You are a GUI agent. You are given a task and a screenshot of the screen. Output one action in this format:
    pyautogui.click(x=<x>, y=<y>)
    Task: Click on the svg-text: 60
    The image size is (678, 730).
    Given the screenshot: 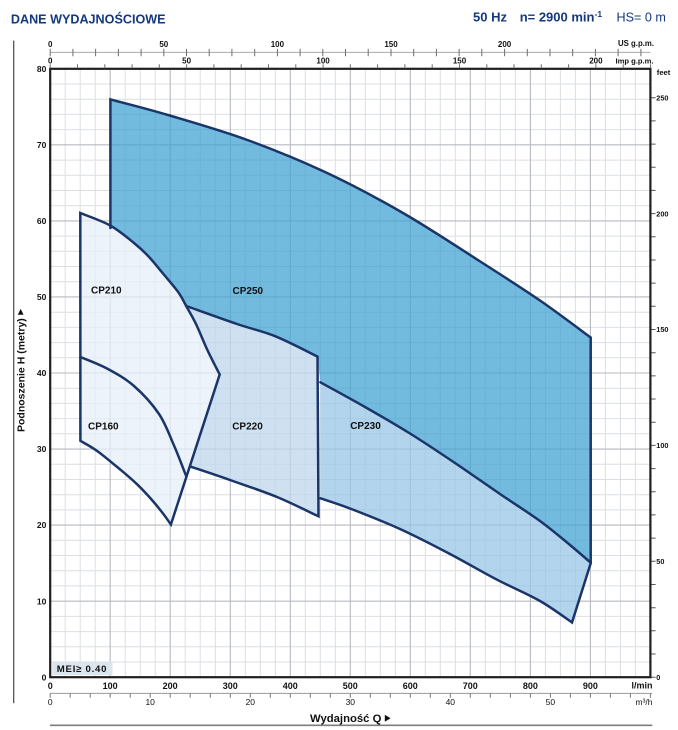 What is the action you would take?
    pyautogui.click(x=42, y=221)
    